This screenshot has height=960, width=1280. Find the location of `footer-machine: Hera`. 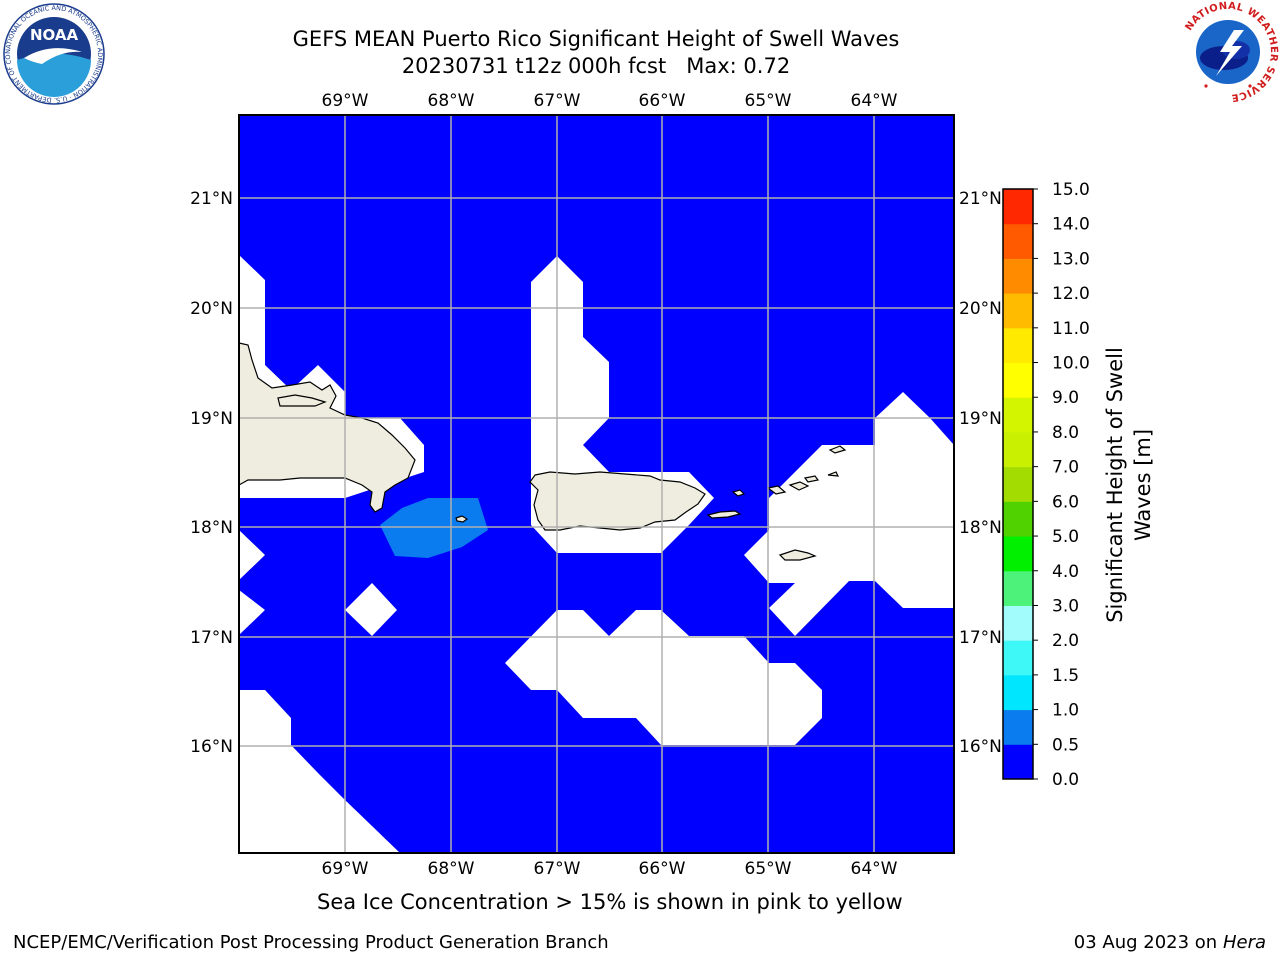

footer-machine: Hera is located at coordinates (1244, 942).